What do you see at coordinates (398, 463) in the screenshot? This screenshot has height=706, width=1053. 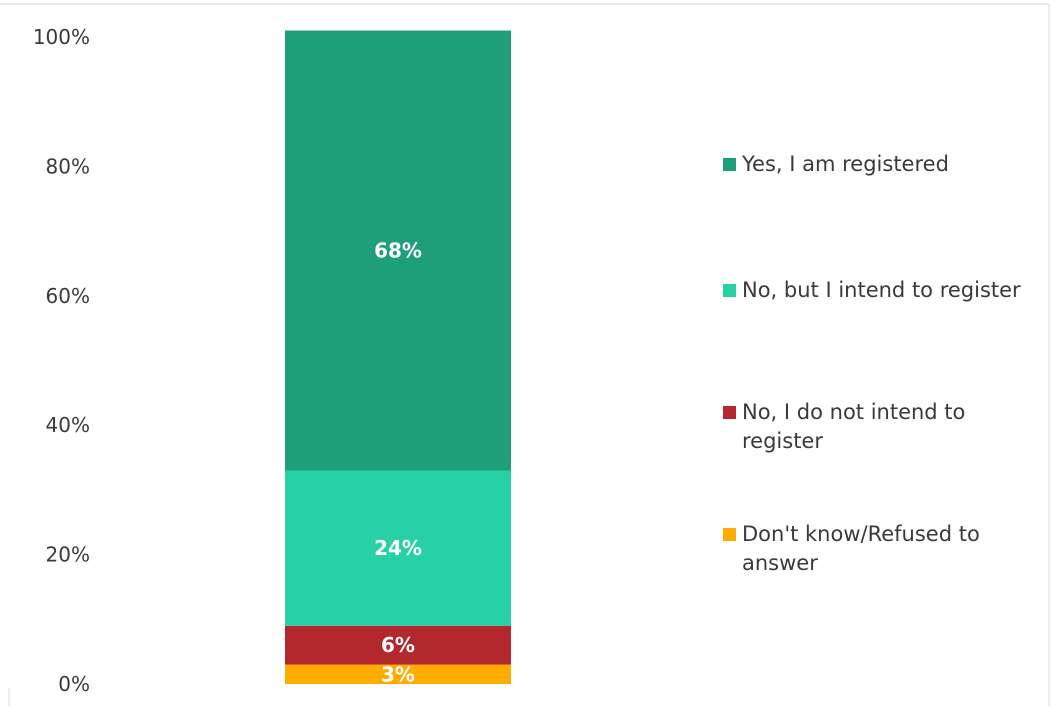 I see `data-labels: 3% 6% 24% 68%` at bounding box center [398, 463].